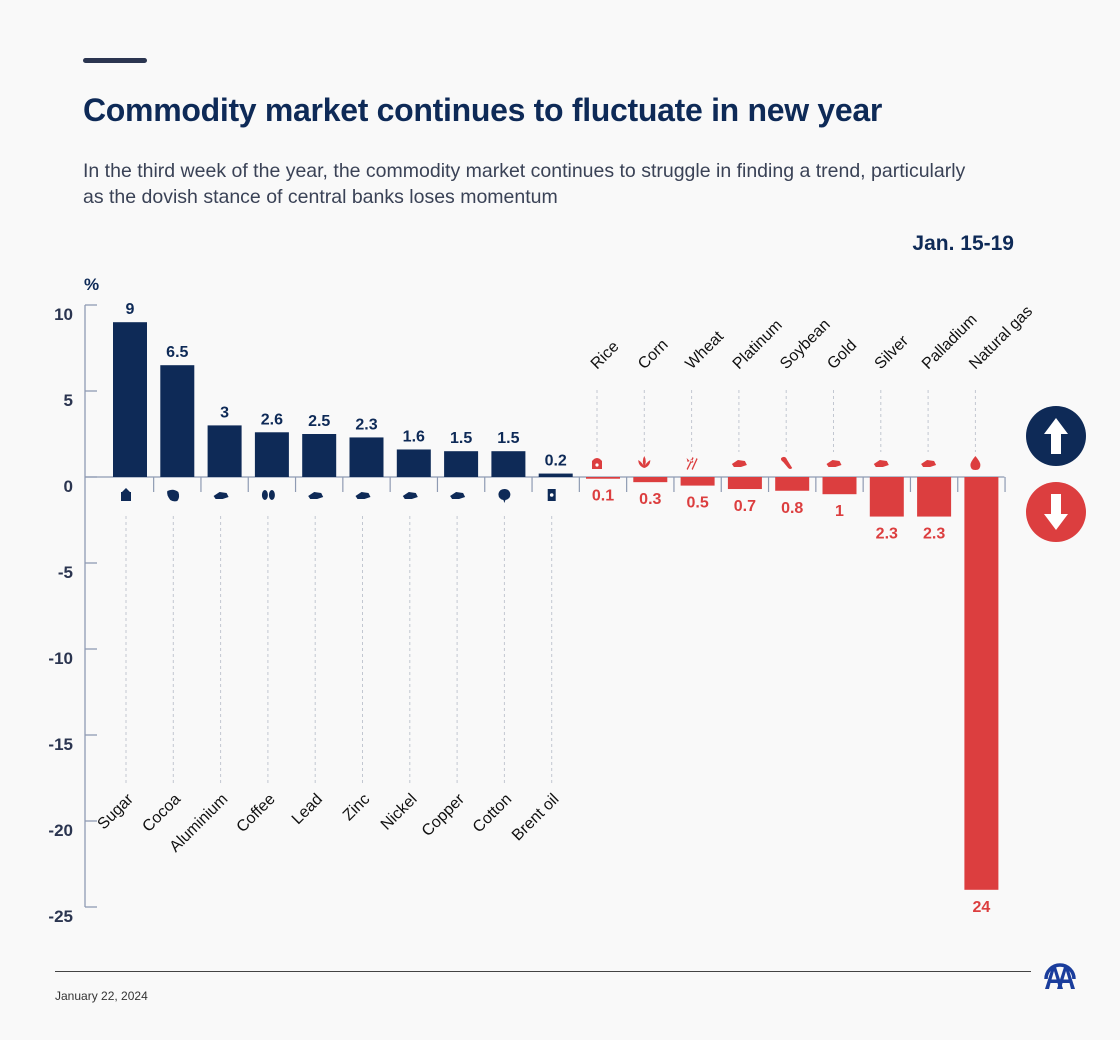  I want to click on sugar-sack-icon, so click(126, 494).